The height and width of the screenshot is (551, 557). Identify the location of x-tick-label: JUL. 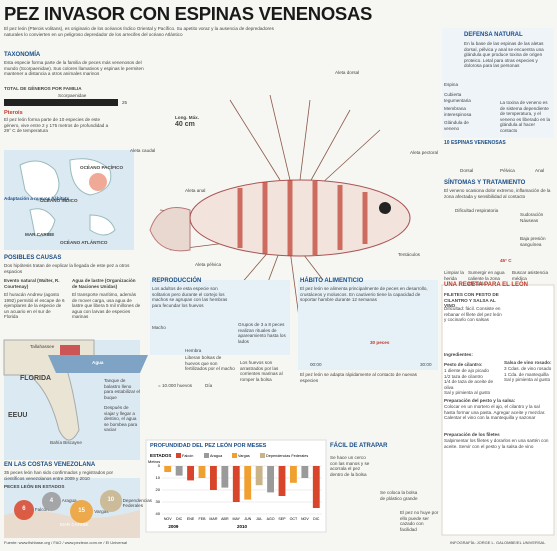
(259, 519).